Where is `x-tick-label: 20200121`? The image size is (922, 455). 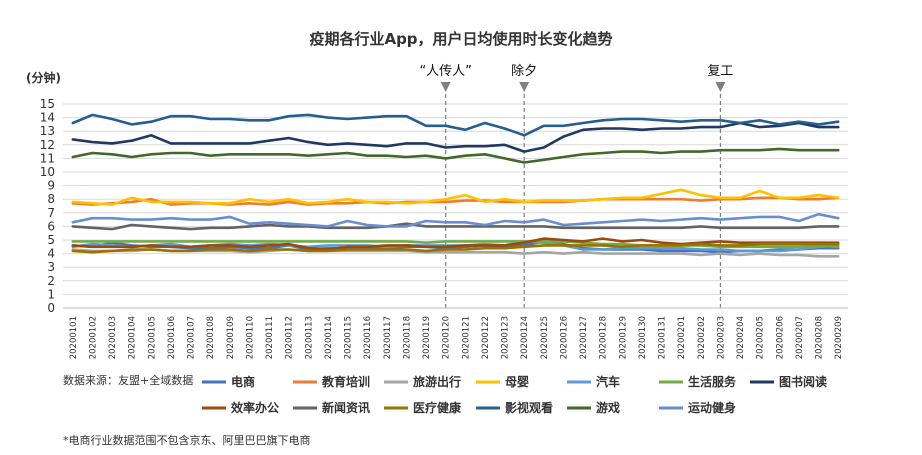
x-tick-label: 20200121 is located at coordinates (466, 337).